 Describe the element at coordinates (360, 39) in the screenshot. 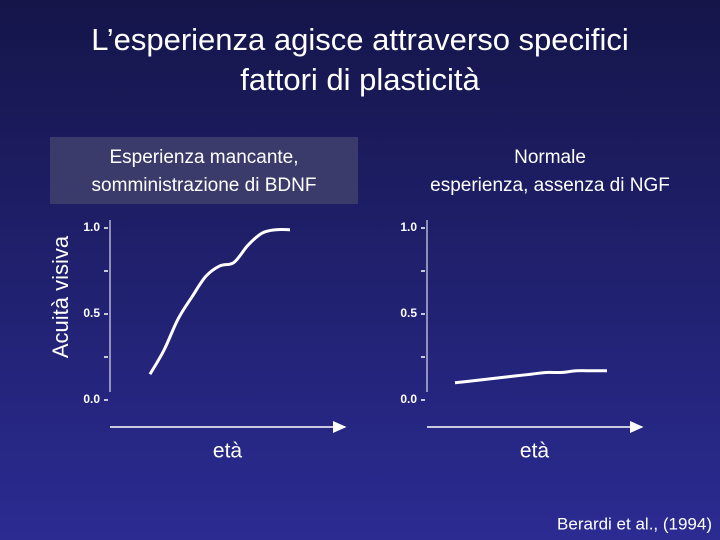

I see `slide-title: L’esperienza agisce attraverso specifici` at that location.